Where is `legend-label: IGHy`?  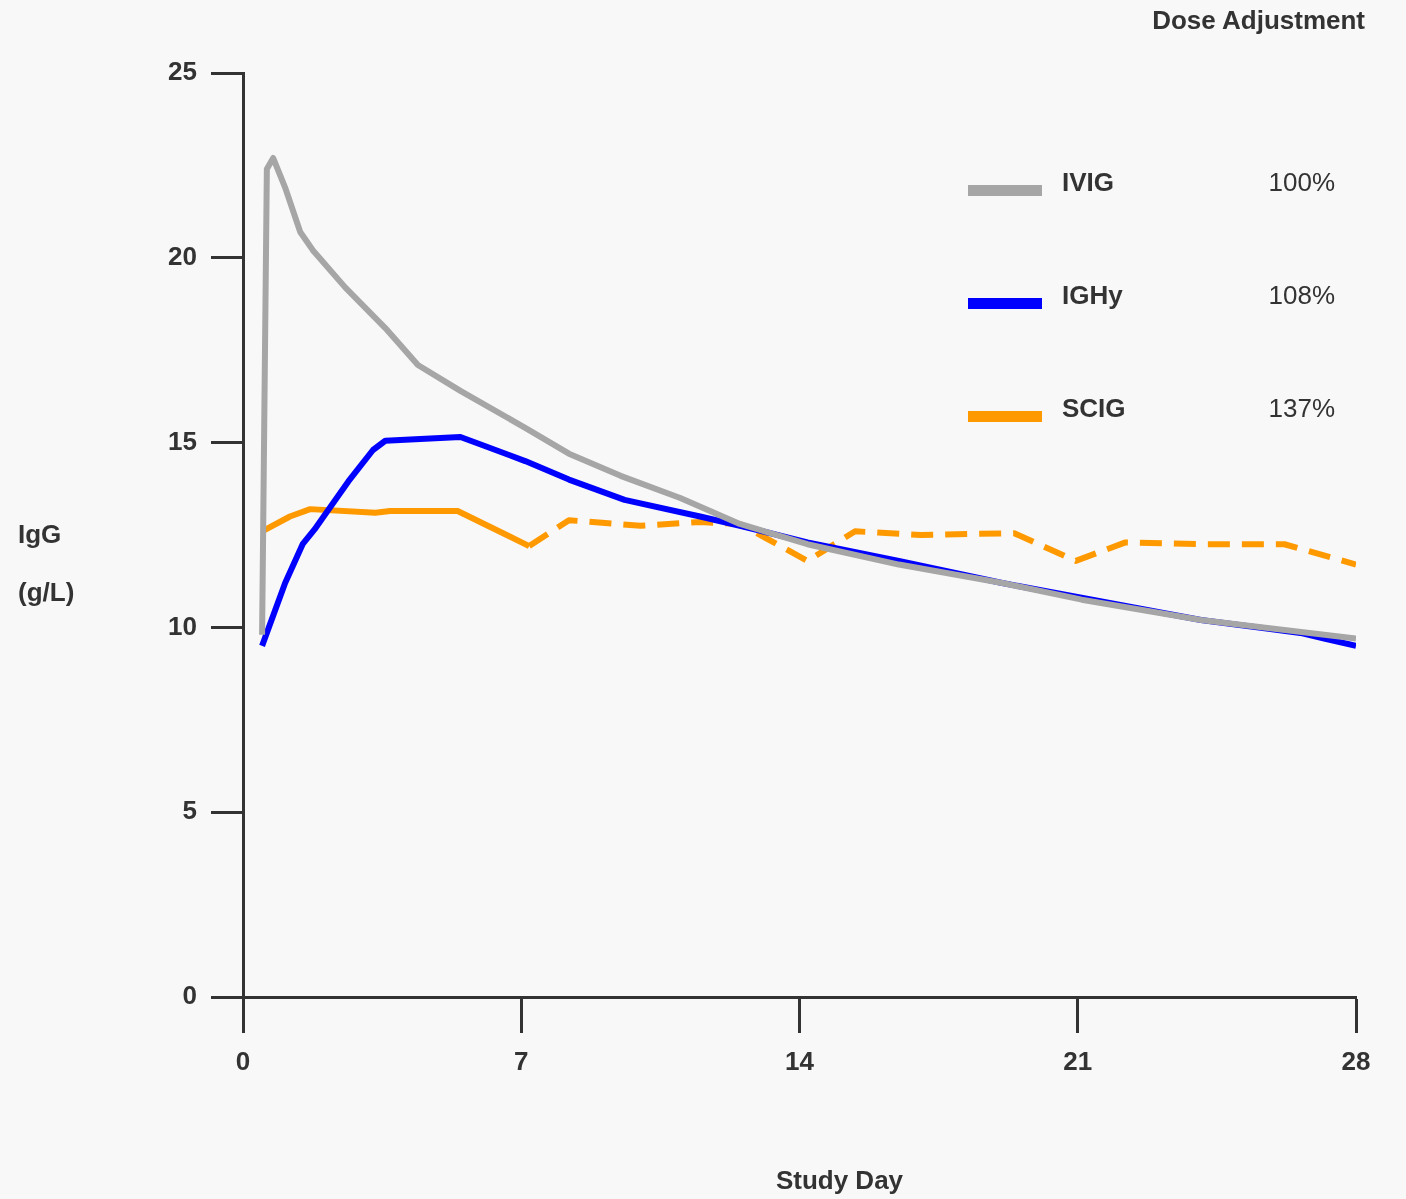 legend-label: IGHy is located at coordinates (1093, 295).